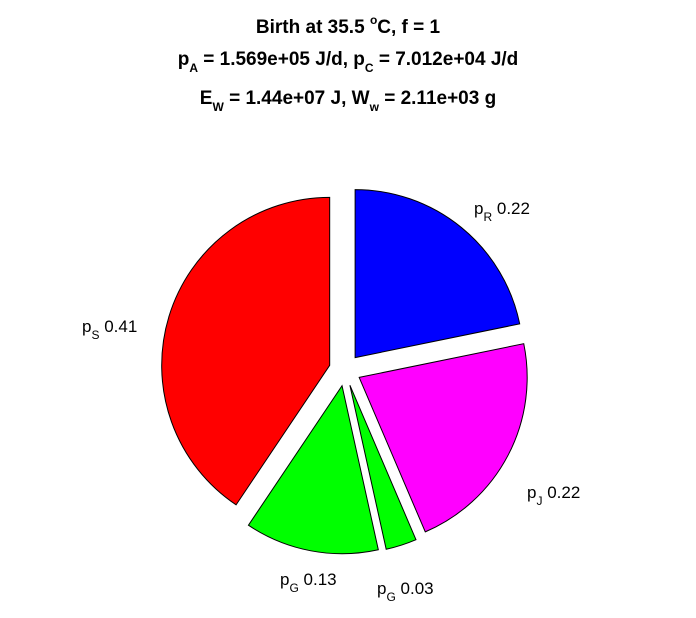 Image resolution: width=696 pixels, height=618 pixels. What do you see at coordinates (308, 582) in the screenshot?
I see `slice-label-4: pG 0.13` at bounding box center [308, 582].